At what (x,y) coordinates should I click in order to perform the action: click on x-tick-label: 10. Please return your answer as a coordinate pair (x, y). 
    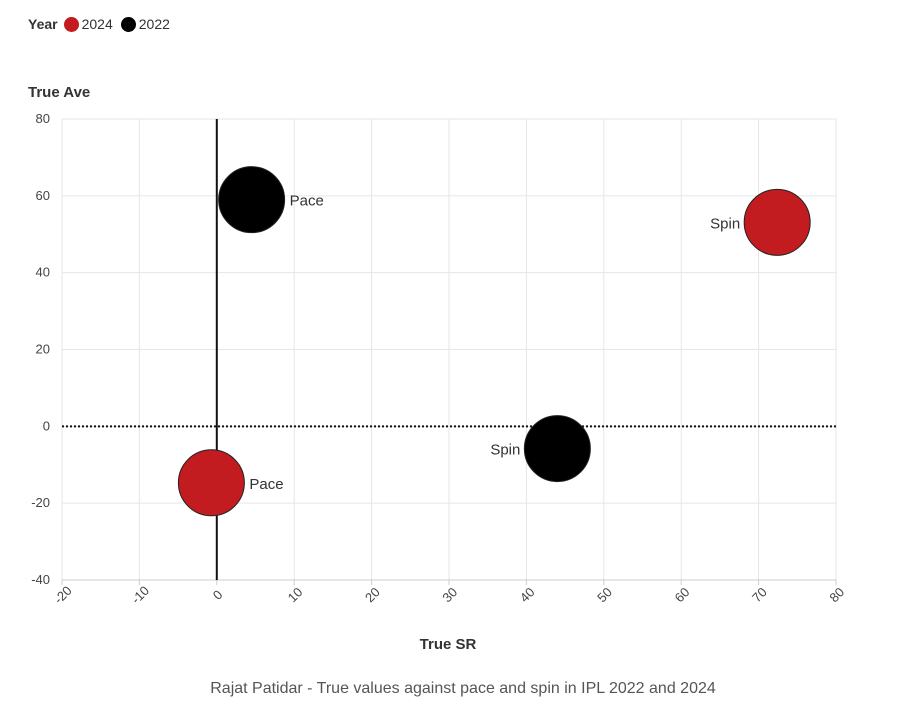
    Looking at the image, I should click on (295, 594).